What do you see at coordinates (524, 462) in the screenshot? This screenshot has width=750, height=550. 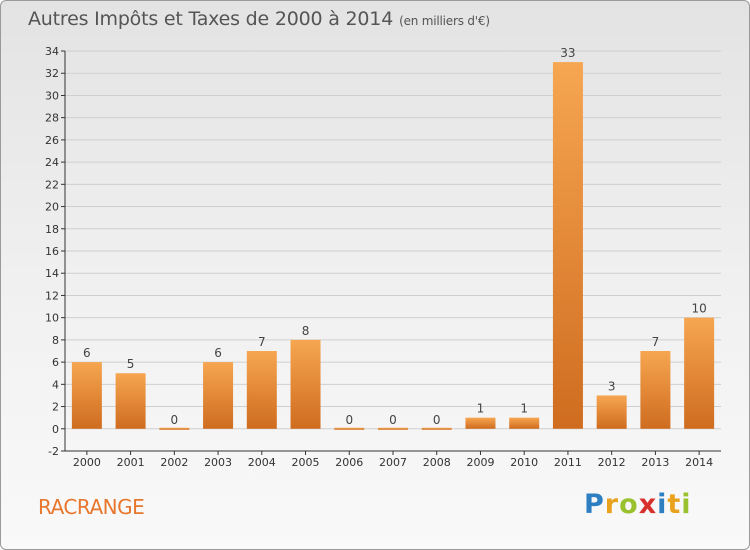 I see `x-tick-label: 2010` at bounding box center [524, 462].